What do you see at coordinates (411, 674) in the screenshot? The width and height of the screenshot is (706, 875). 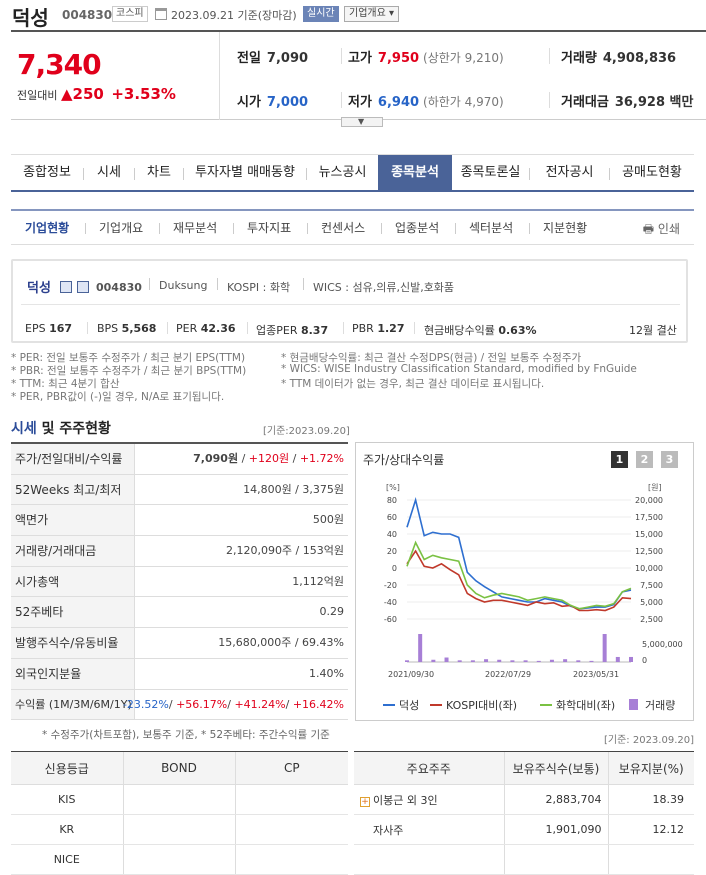 I see `x-tick-label: 2021/09/30` at bounding box center [411, 674].